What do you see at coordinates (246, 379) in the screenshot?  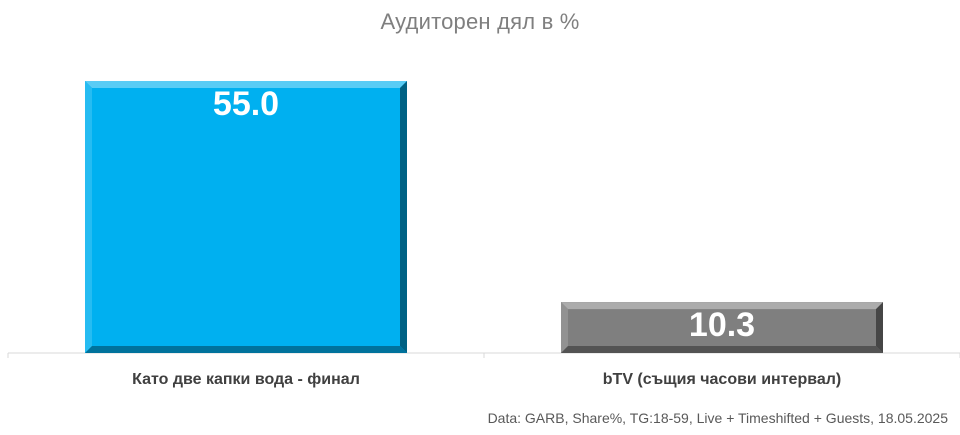 I see `category-label: Като две капки вода - финал` at bounding box center [246, 379].